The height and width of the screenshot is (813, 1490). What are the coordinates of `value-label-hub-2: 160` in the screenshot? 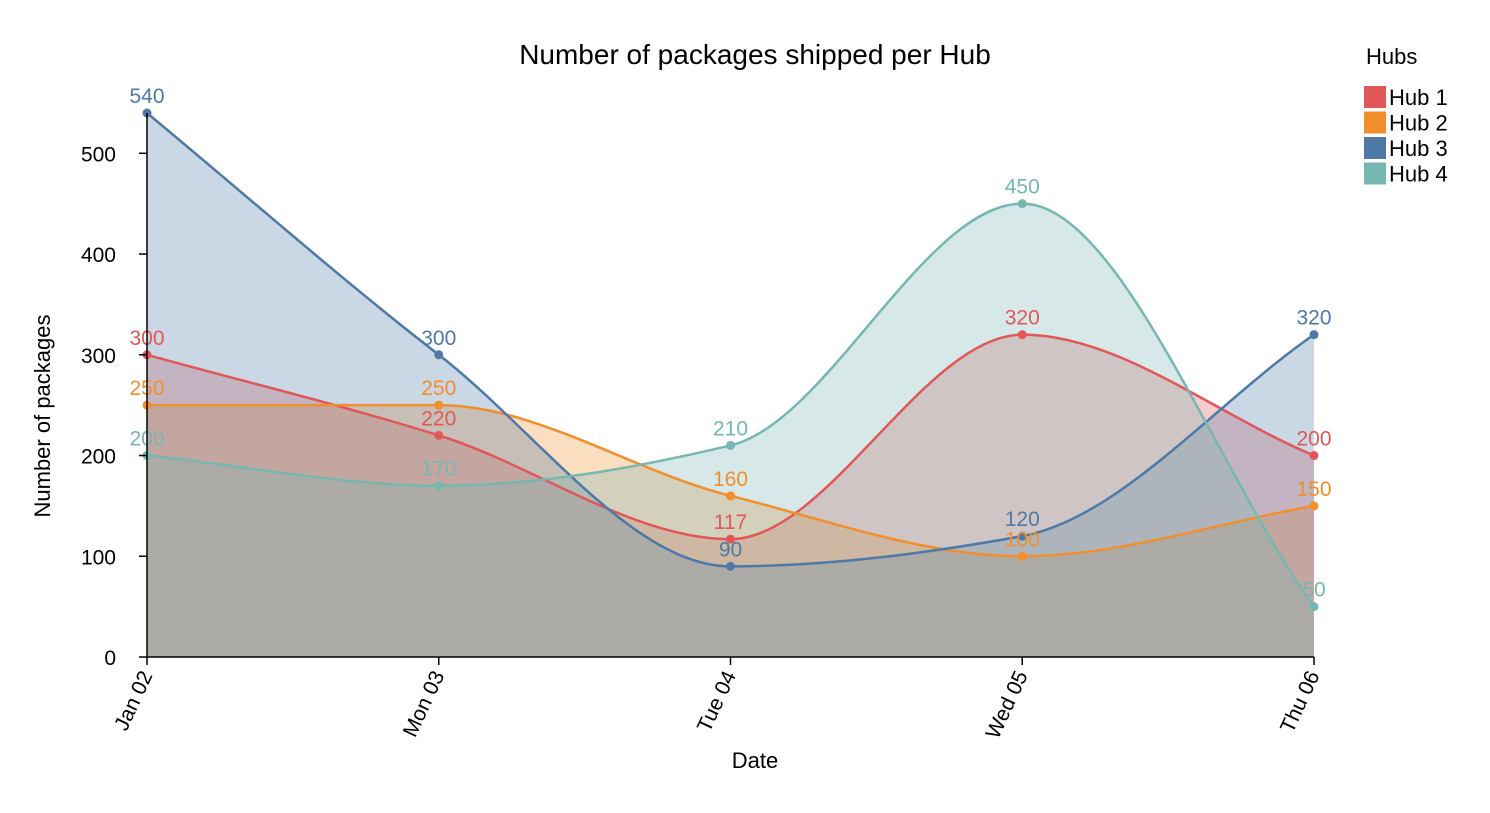 It's located at (730, 479).